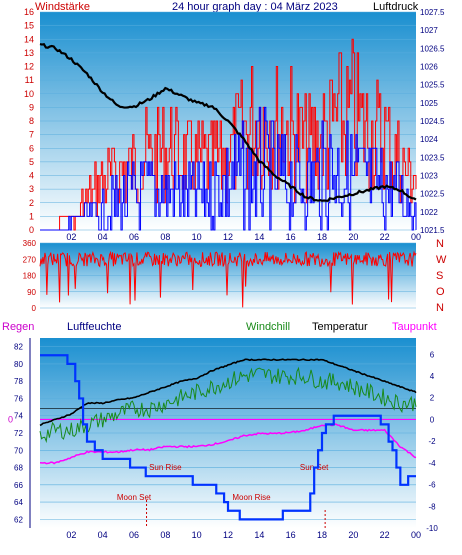 This screenshot has height=555, width=462. What do you see at coordinates (134, 497) in the screenshot?
I see `astro-annotation: Moon Set` at bounding box center [134, 497].